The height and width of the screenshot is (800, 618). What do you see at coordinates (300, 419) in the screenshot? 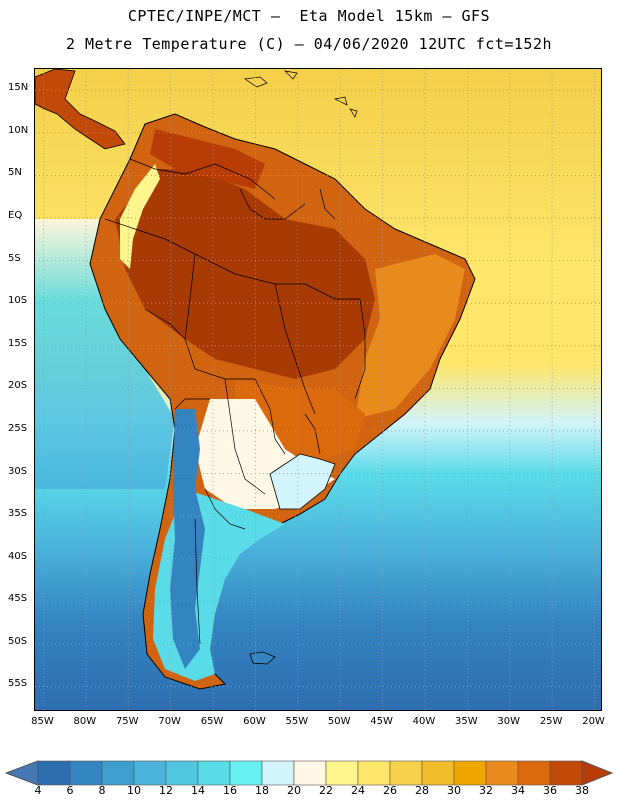
I see `southern-warm-zone` at bounding box center [300, 419].